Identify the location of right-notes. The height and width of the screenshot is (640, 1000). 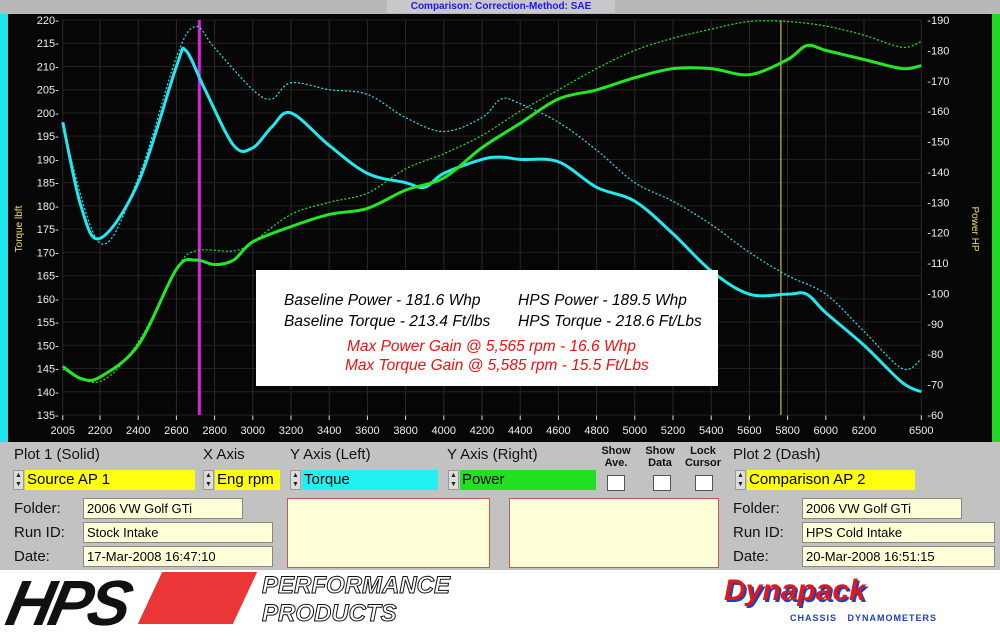
(614, 533).